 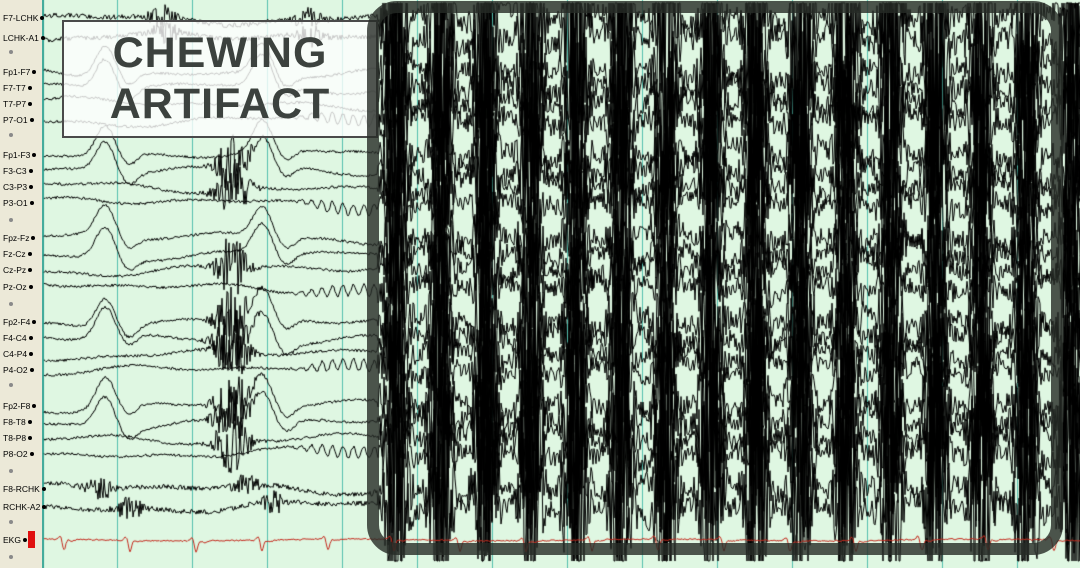 I want to click on channel-name-text: Fpz-Fz, so click(x=16, y=238).